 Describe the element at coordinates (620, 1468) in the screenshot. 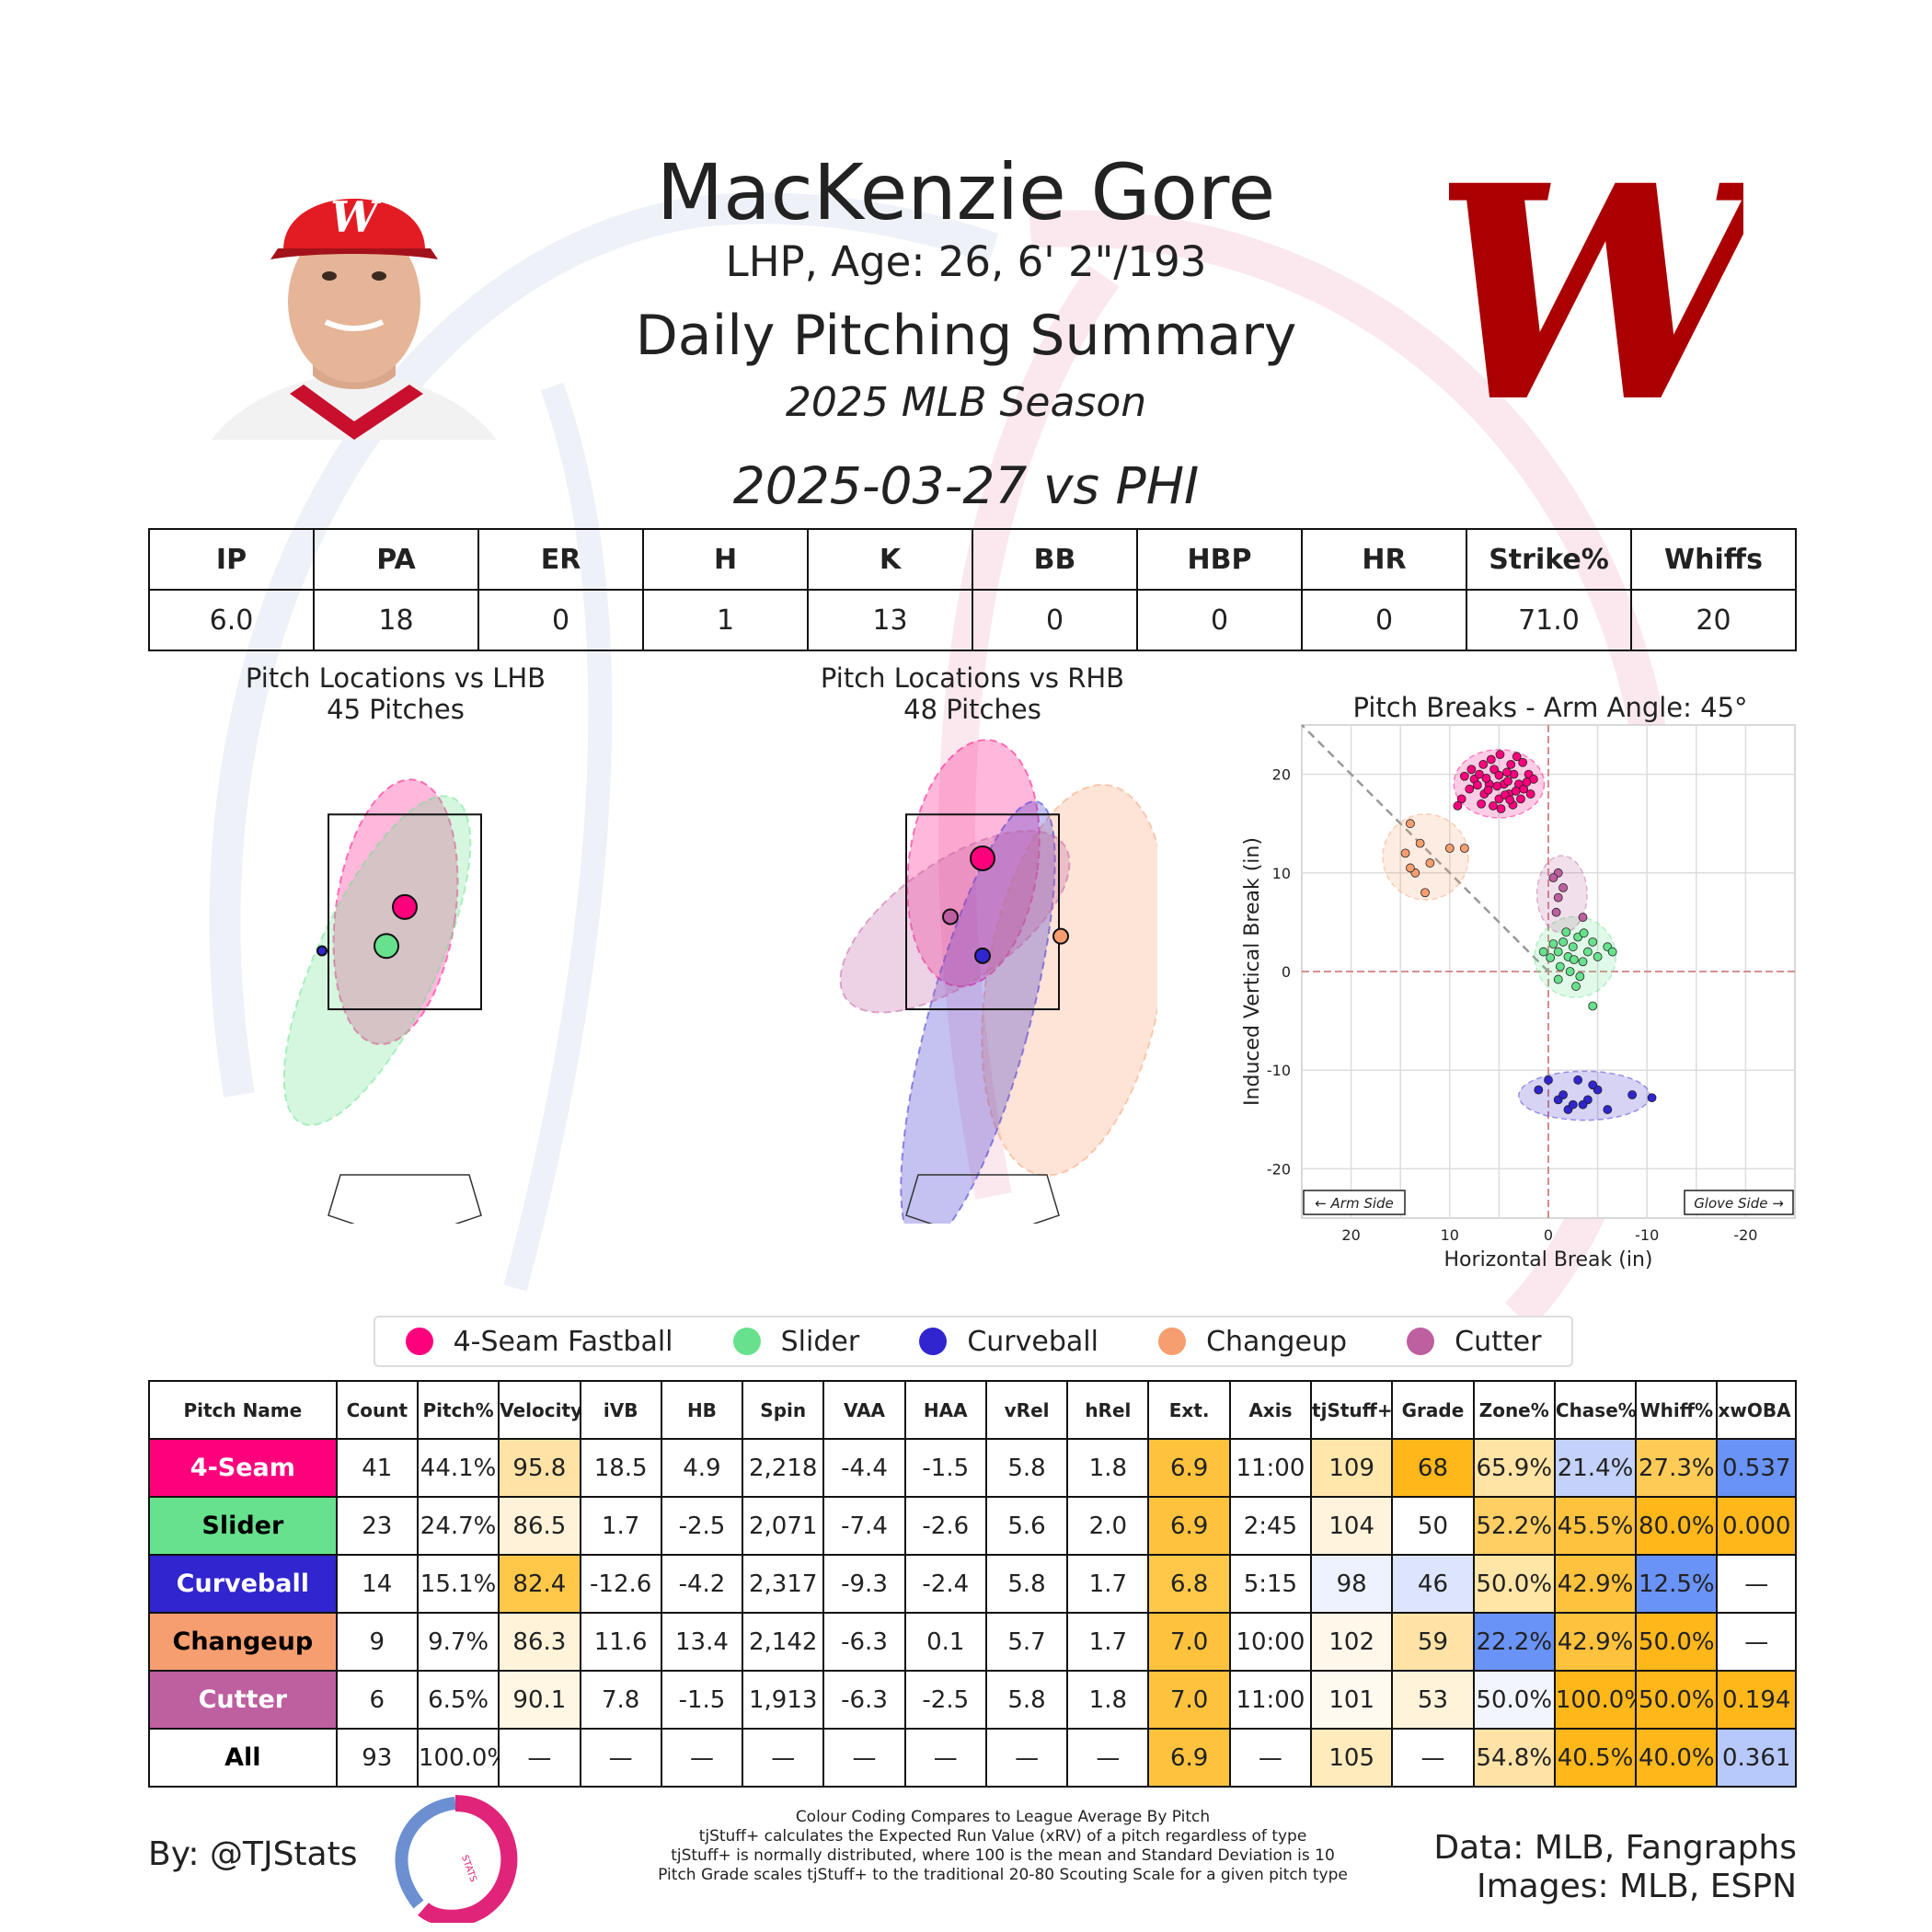

I see `pitch-table-cell: 18.5` at that location.